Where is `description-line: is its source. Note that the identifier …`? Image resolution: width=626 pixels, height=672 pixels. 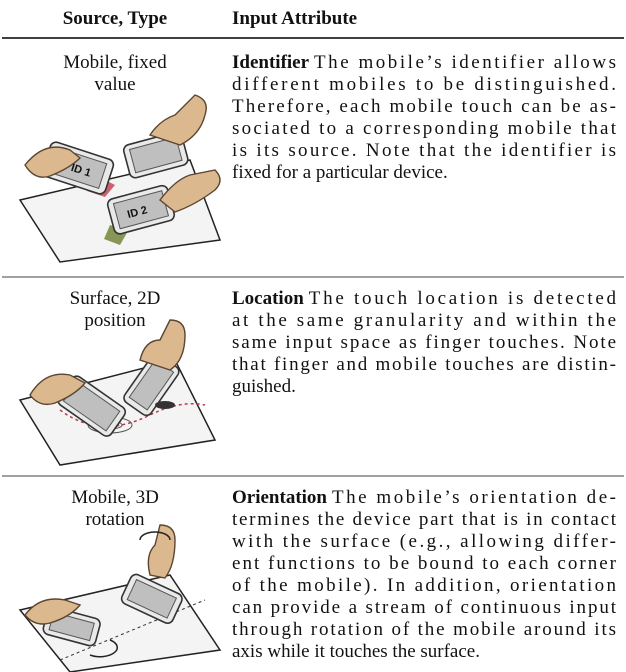 description-line: is its source. Note that the identifier … is located at coordinates (424, 150).